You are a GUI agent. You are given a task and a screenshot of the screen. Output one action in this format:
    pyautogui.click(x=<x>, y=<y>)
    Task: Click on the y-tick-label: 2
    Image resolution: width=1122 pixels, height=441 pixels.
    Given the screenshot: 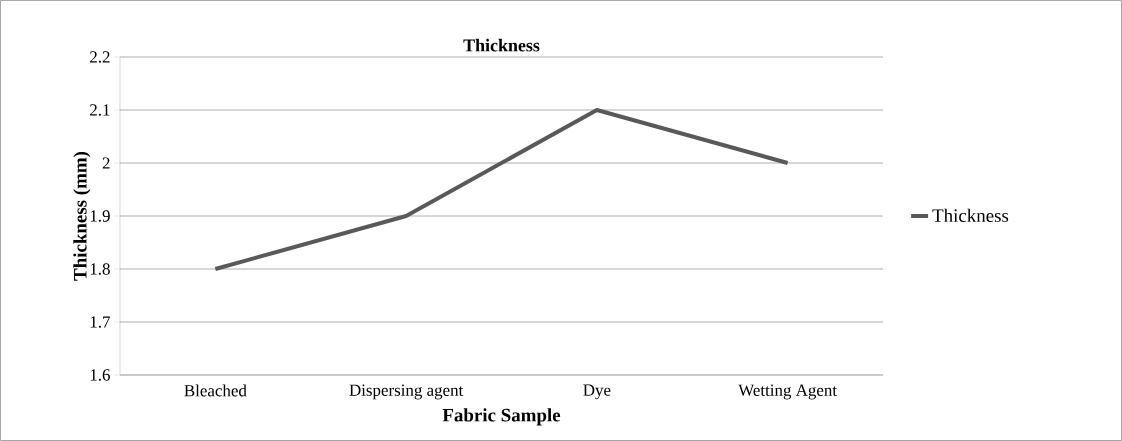 What is the action you would take?
    pyautogui.click(x=106, y=163)
    